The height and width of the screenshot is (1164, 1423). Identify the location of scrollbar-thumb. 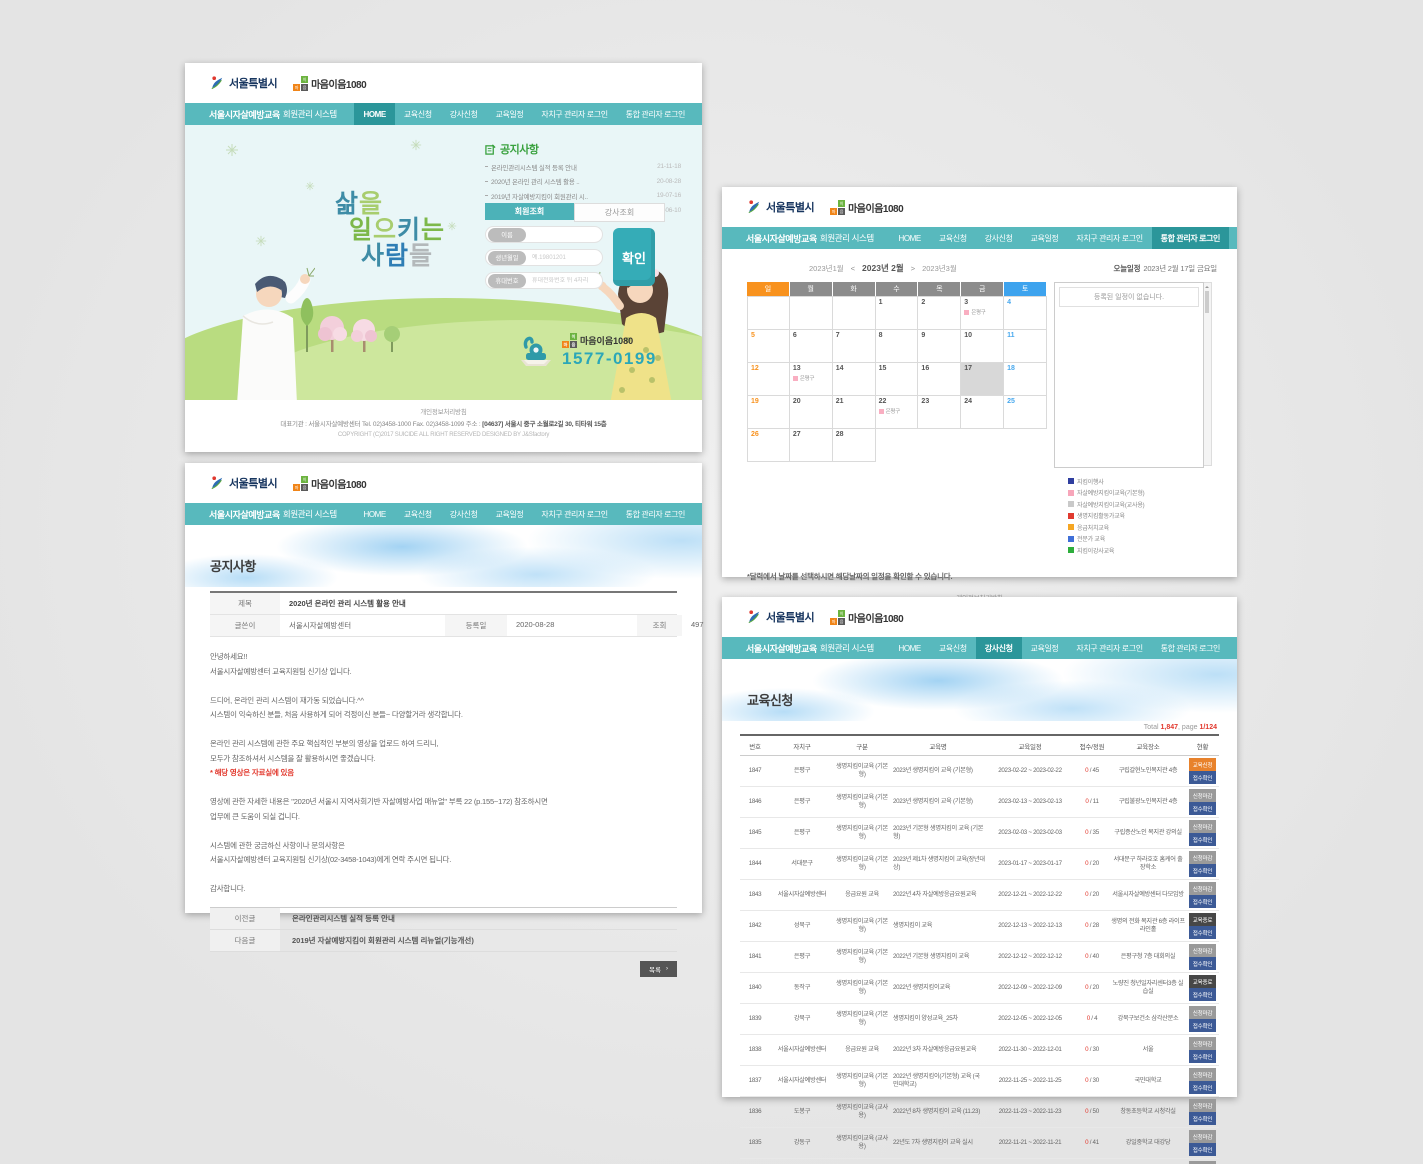
(1207, 302).